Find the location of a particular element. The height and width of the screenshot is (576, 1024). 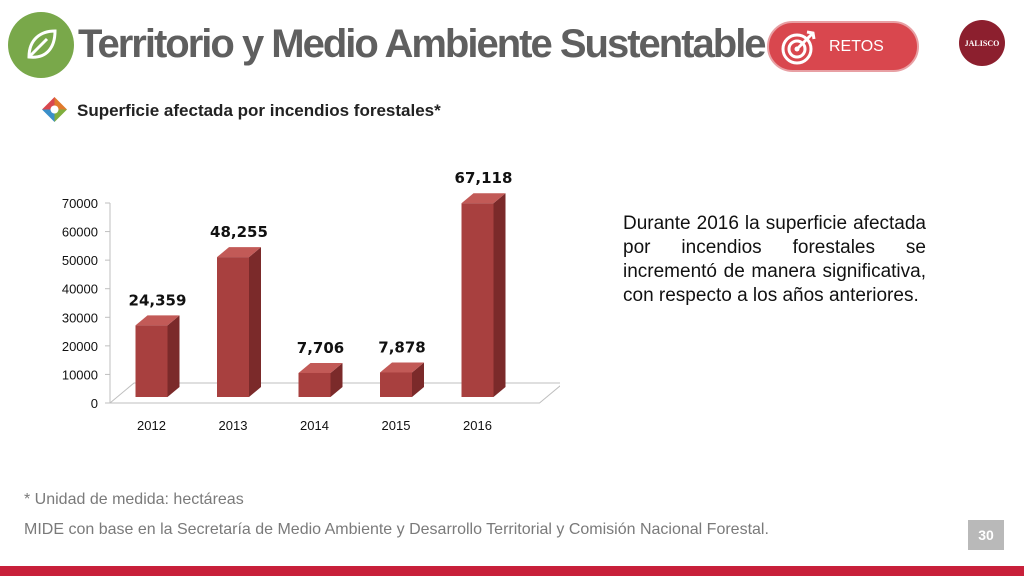

target-icon is located at coordinates (798, 47).